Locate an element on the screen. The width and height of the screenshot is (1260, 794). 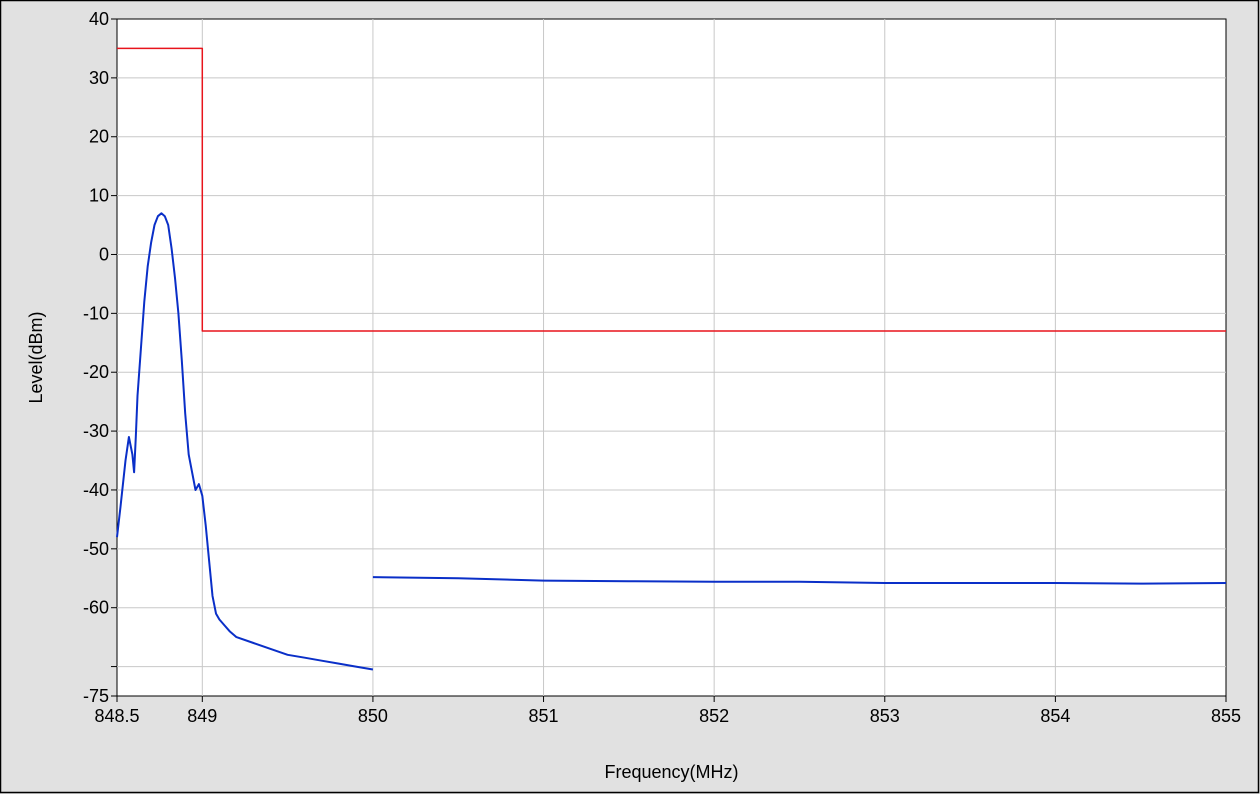
x-tick-label: 848.5 is located at coordinates (116, 716).